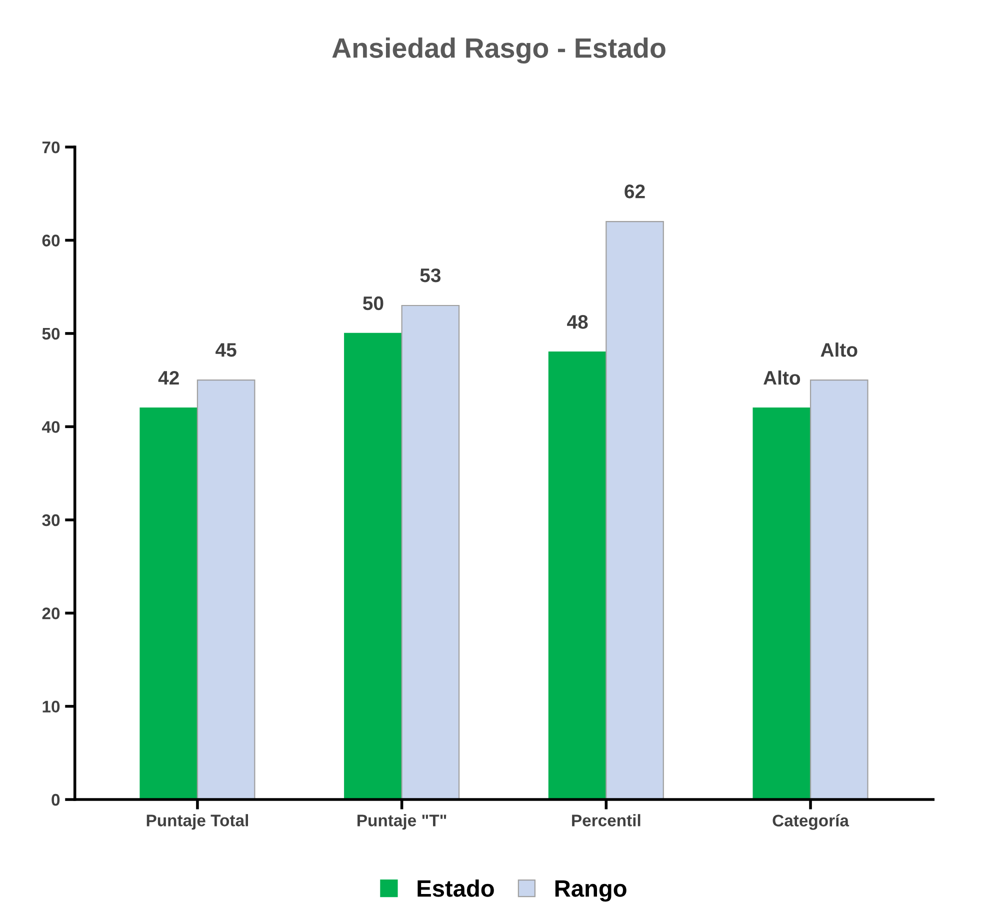 This screenshot has width=998, height=919. Describe the element at coordinates (51, 520) in the screenshot. I see `y-tick-label: 30` at that location.